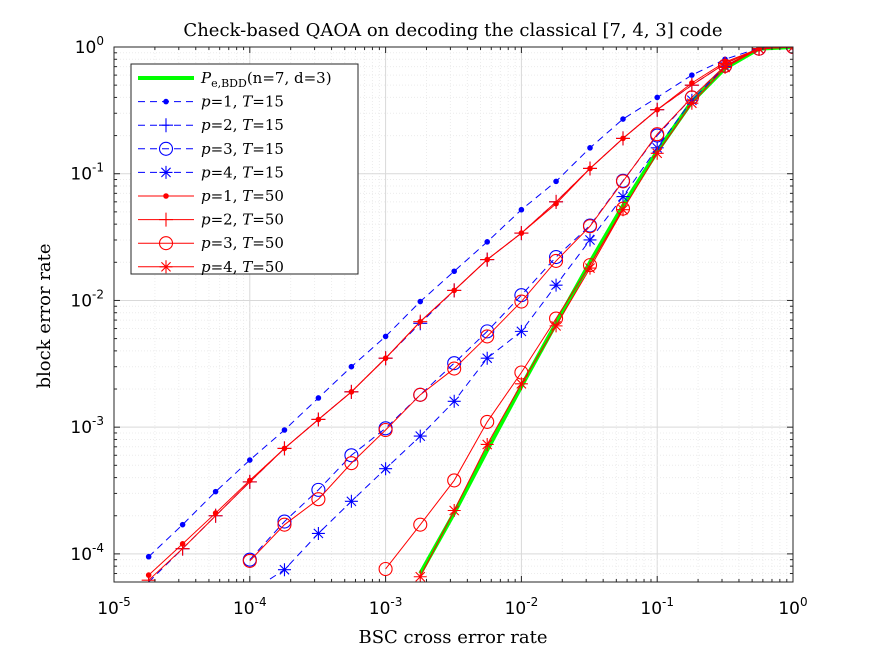 This screenshot has width=875, height=656. Describe the element at coordinates (87, 299) in the screenshot. I see `y-tick-labels: 10-4 10-3 10-2 10-1 100` at that location.